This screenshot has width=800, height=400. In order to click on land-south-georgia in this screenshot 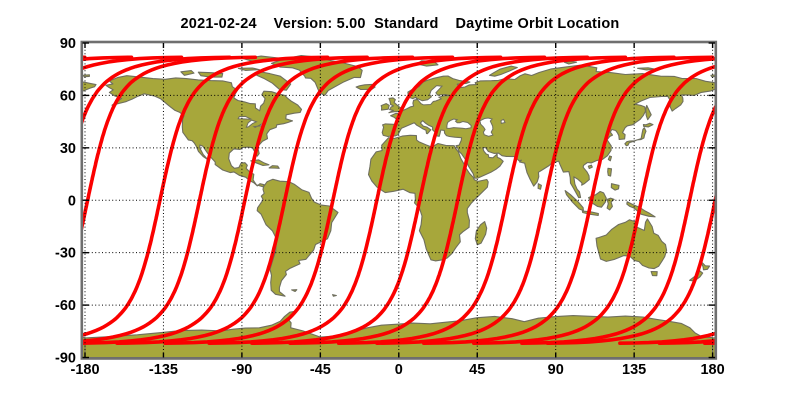, I will do `click(334, 295)`.